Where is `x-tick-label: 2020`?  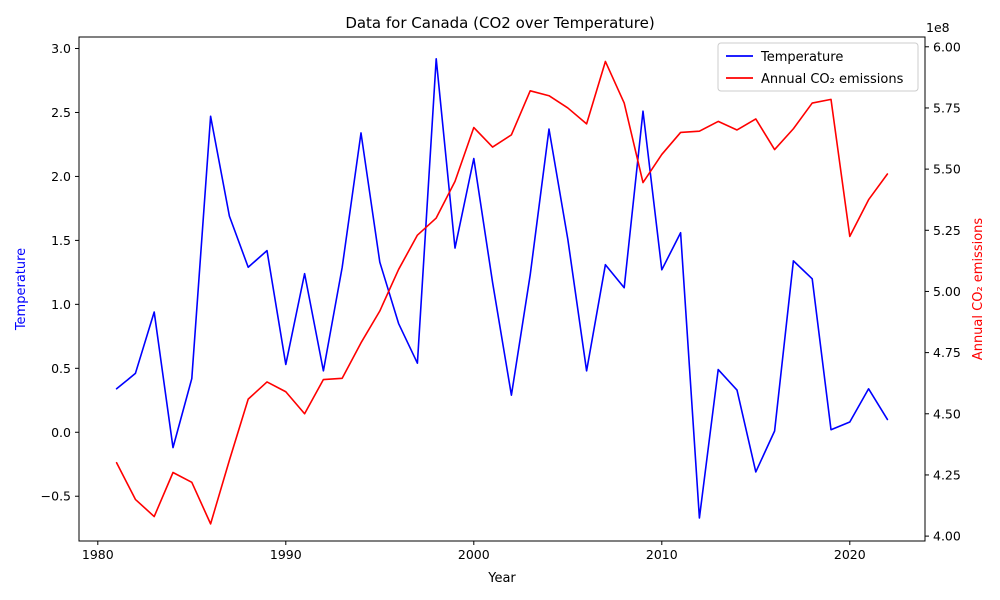
x-tick-label: 2020 is located at coordinates (850, 554).